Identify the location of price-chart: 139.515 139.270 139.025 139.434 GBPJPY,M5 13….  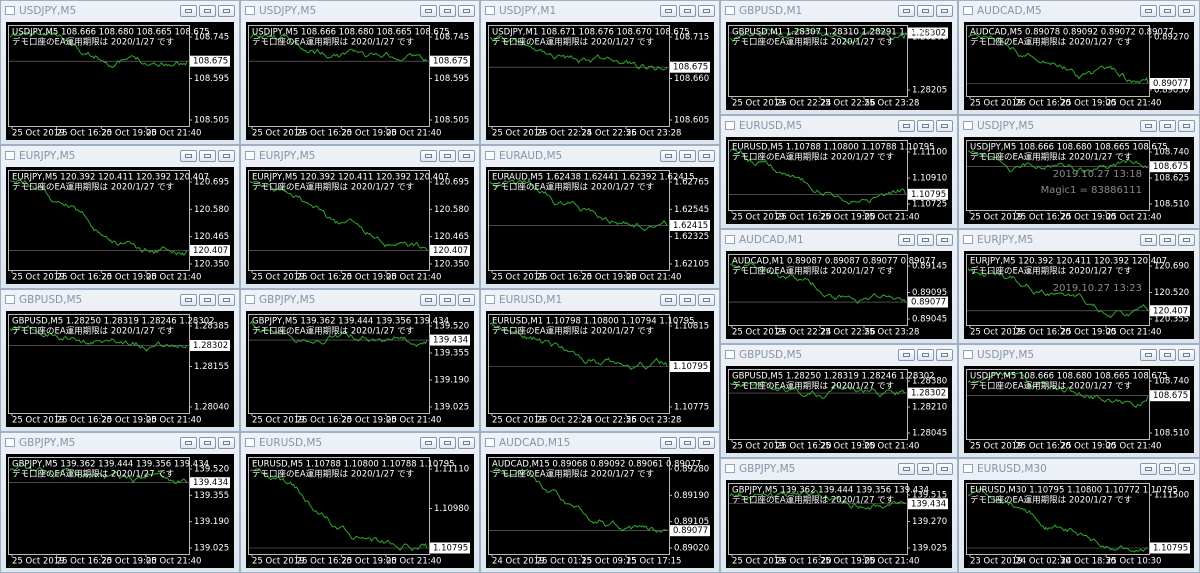
(838, 525).